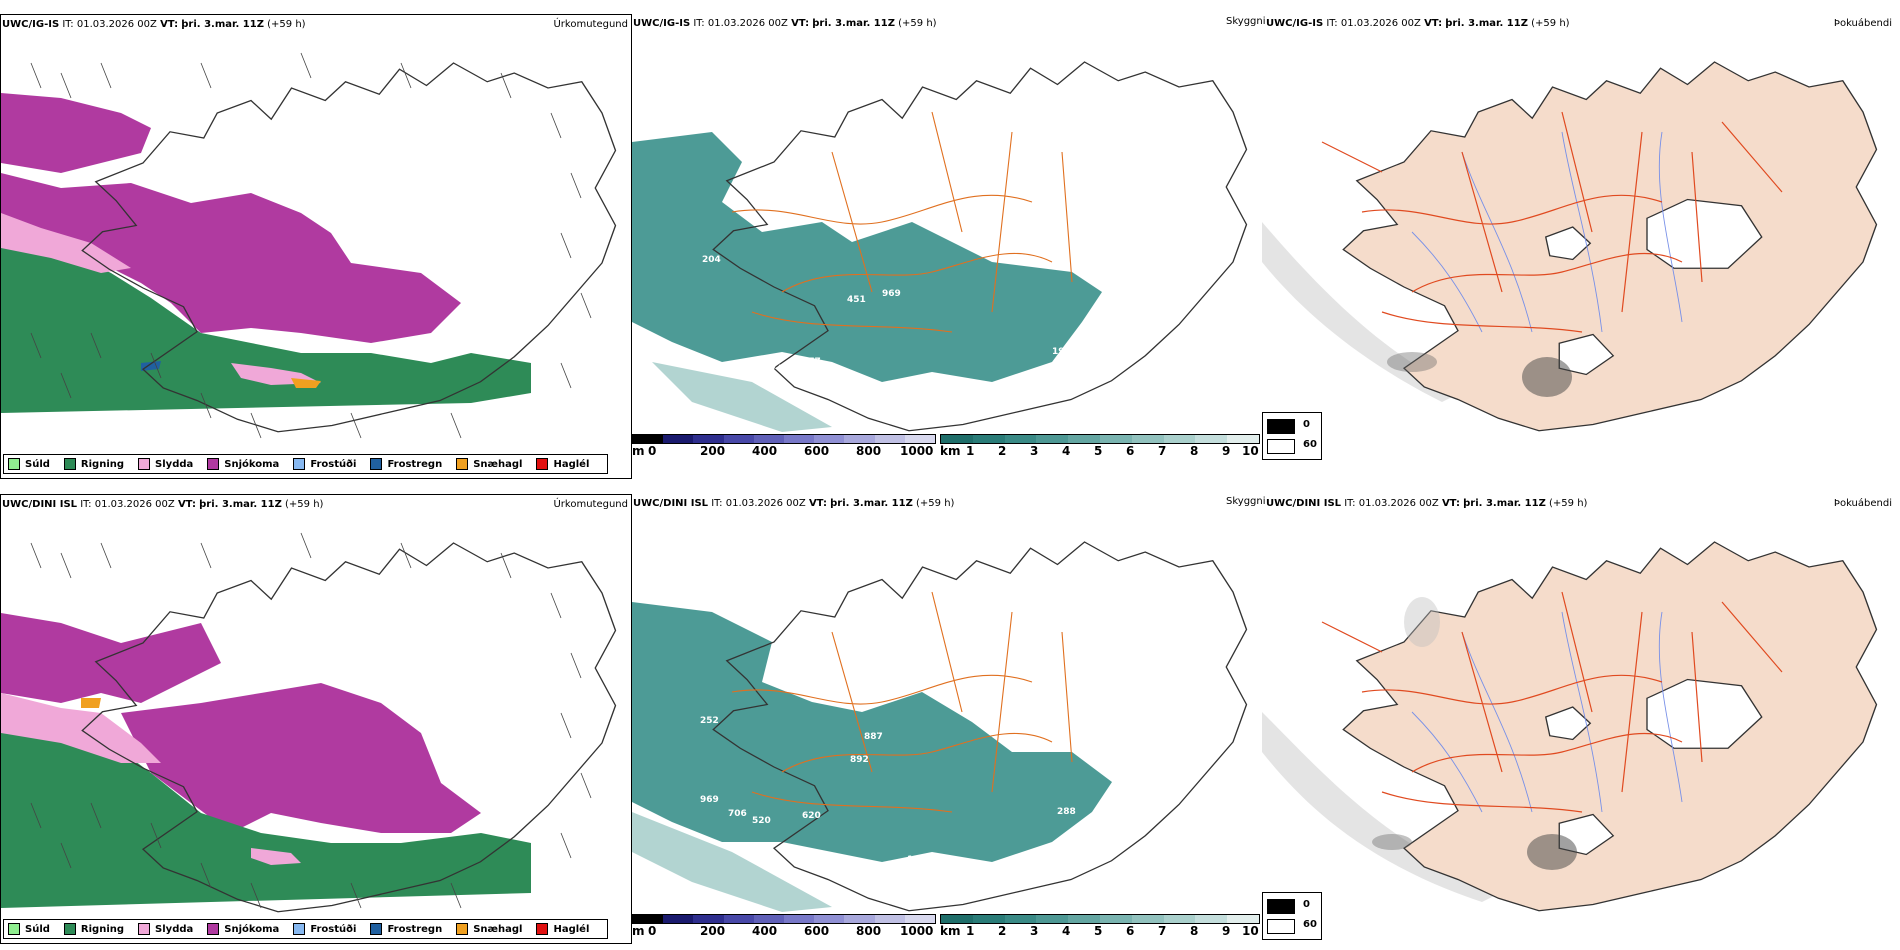  Describe the element at coordinates (856, 300) in the screenshot. I see `vis-label: 451` at that location.